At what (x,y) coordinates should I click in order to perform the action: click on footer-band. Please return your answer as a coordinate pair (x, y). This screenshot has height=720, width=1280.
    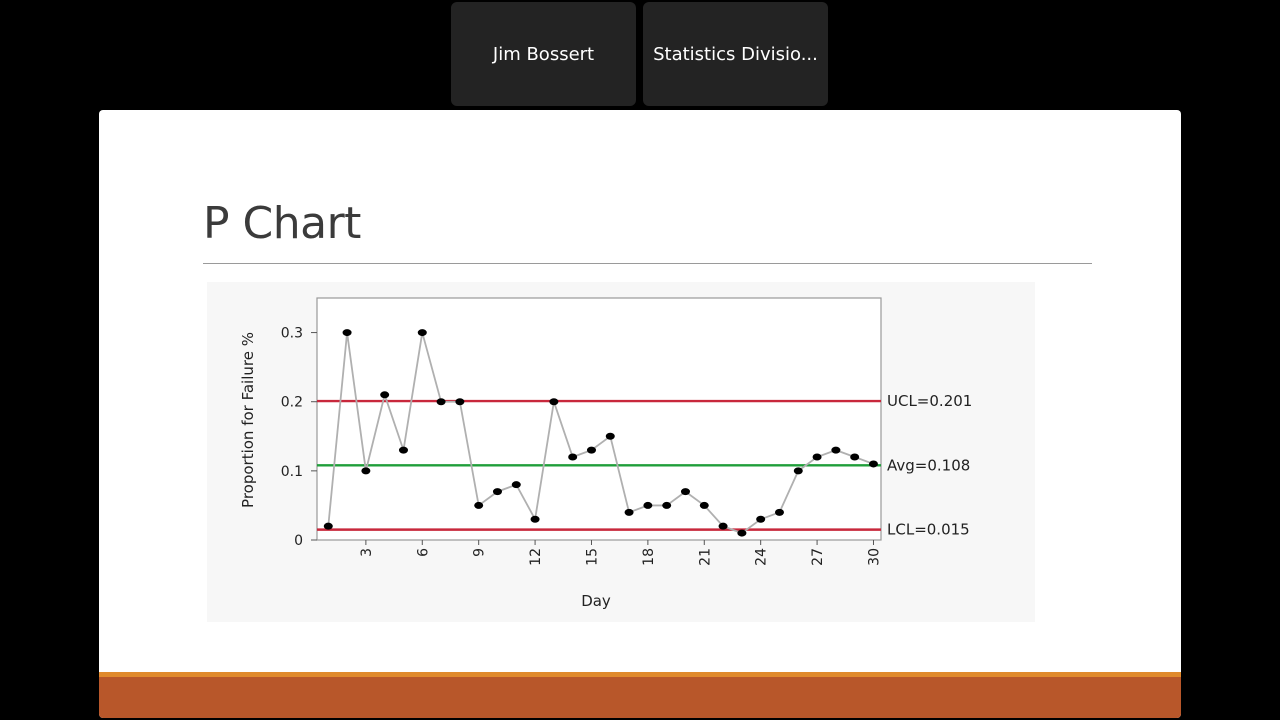
    Looking at the image, I should click on (640, 697).